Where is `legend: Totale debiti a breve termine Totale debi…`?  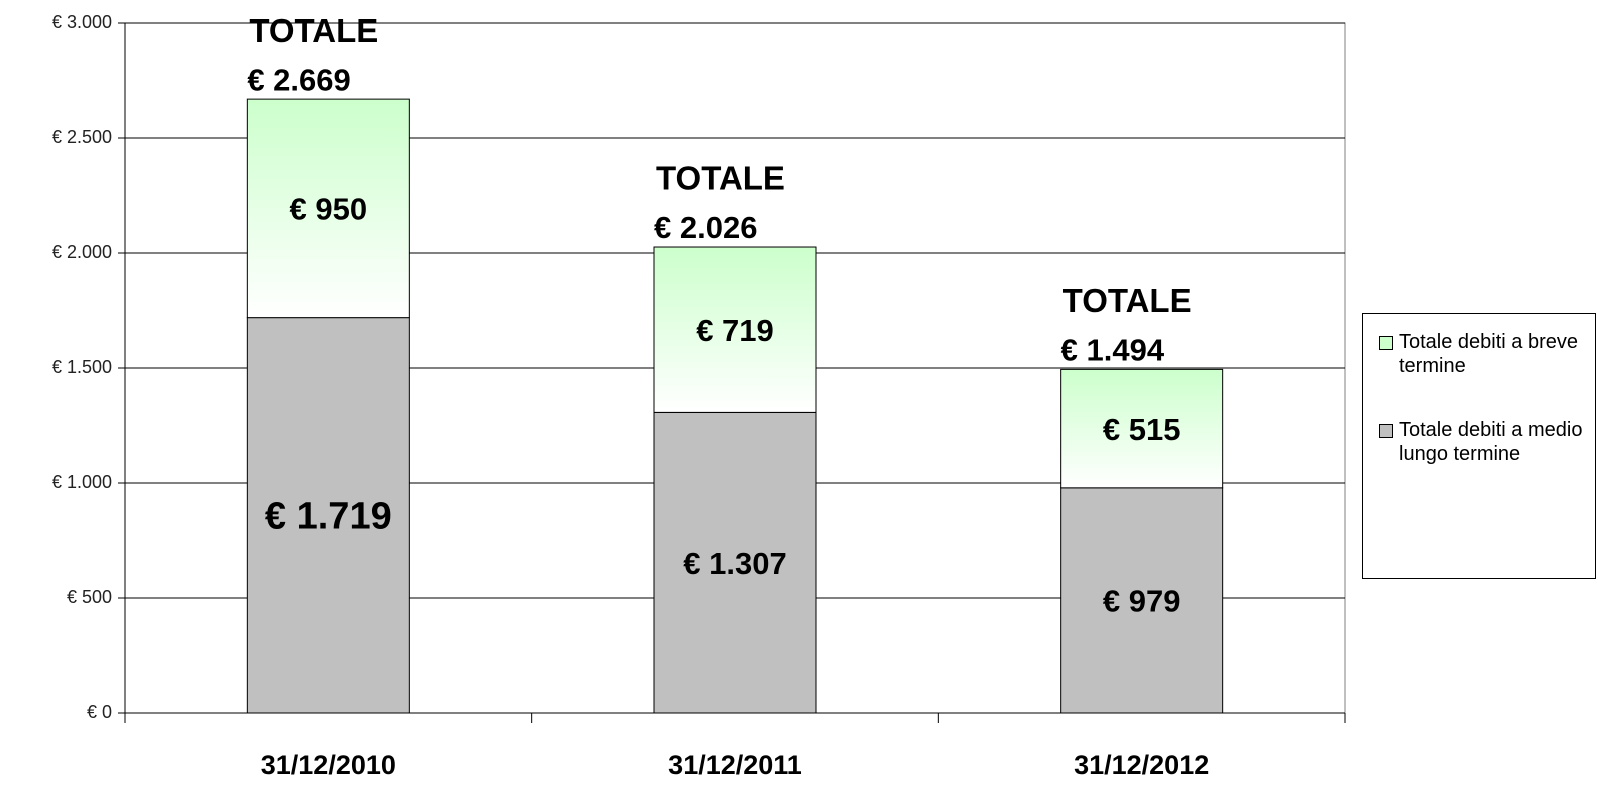
legend: Totale debiti a breve termine Totale debi… is located at coordinates (1479, 446).